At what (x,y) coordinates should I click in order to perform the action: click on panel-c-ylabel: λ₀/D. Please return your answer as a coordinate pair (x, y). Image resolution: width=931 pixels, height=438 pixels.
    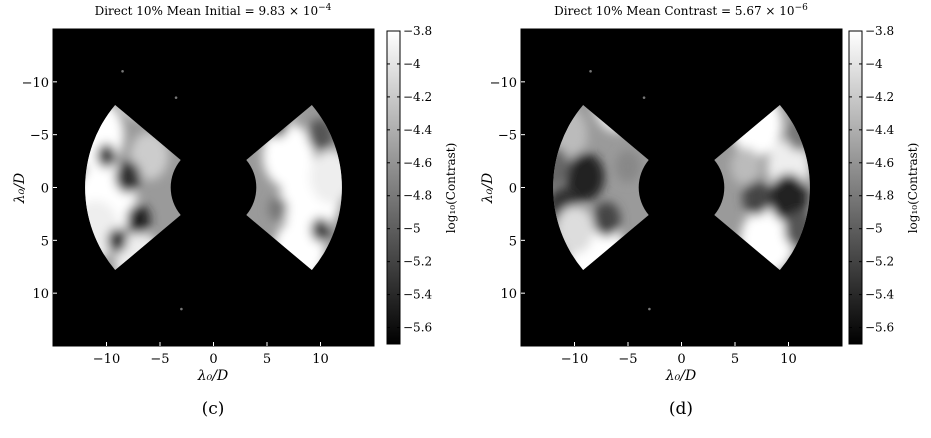
    Looking at the image, I should click on (20, 188).